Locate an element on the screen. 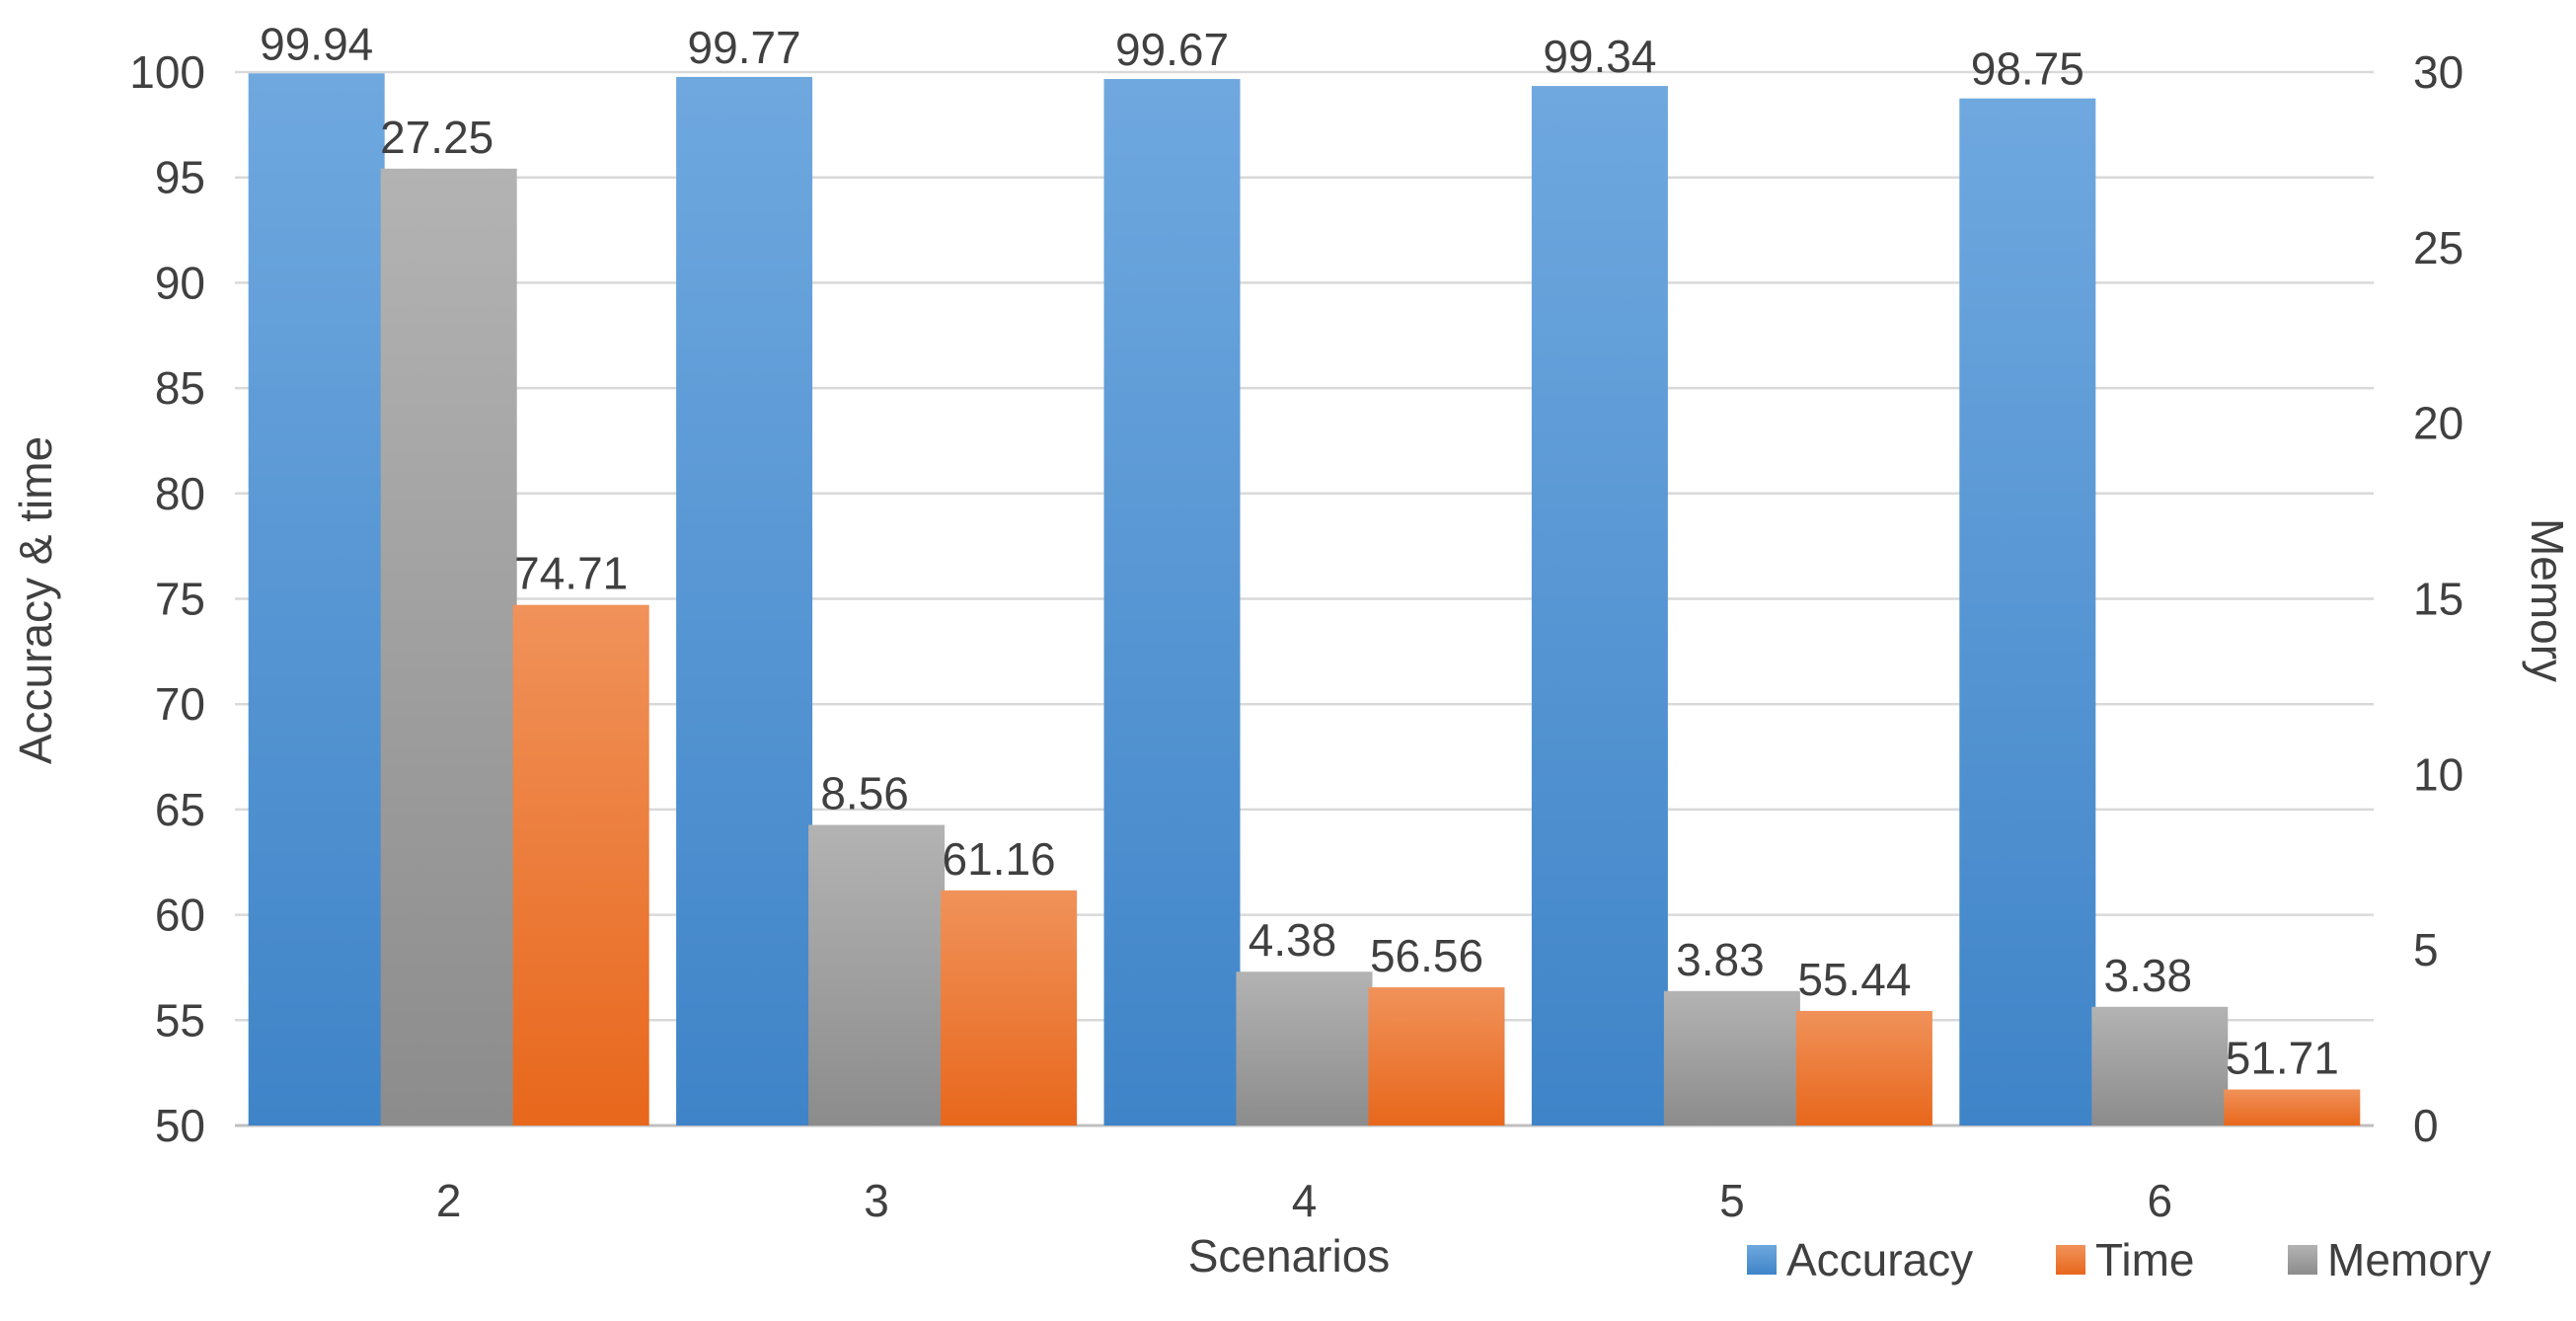 The height and width of the screenshot is (1321, 2576). legend: Accuracy Time Memory is located at coordinates (2119, 1259).